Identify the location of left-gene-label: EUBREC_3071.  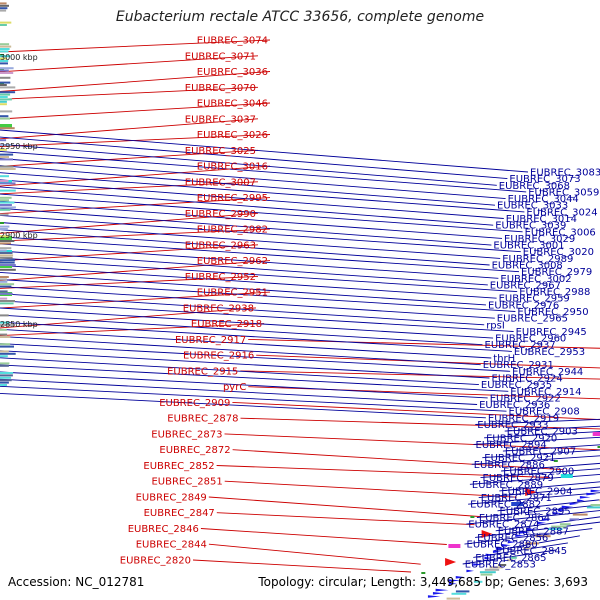
(220, 56).